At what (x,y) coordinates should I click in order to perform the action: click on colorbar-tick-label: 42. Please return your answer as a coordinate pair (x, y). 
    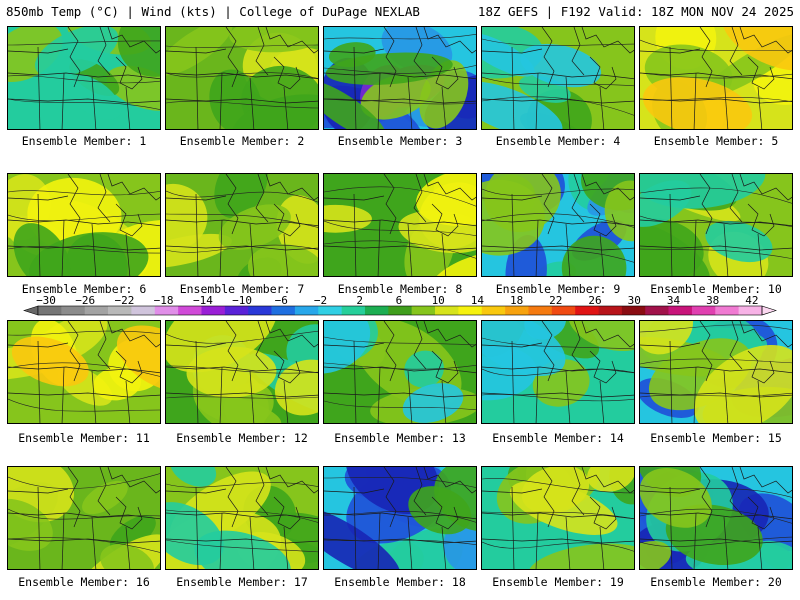
    Looking at the image, I should click on (751, 301).